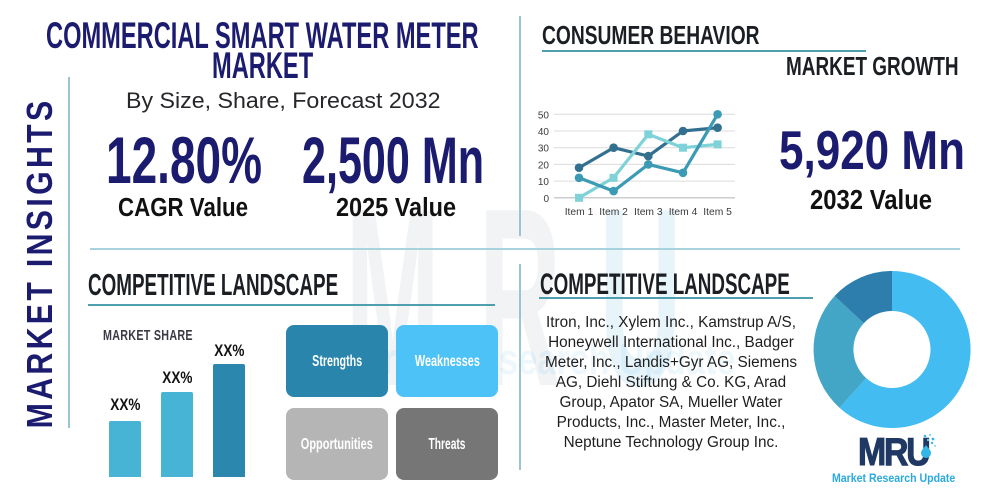  What do you see at coordinates (613, 212) in the screenshot?
I see `svg-text: Item 2` at bounding box center [613, 212].